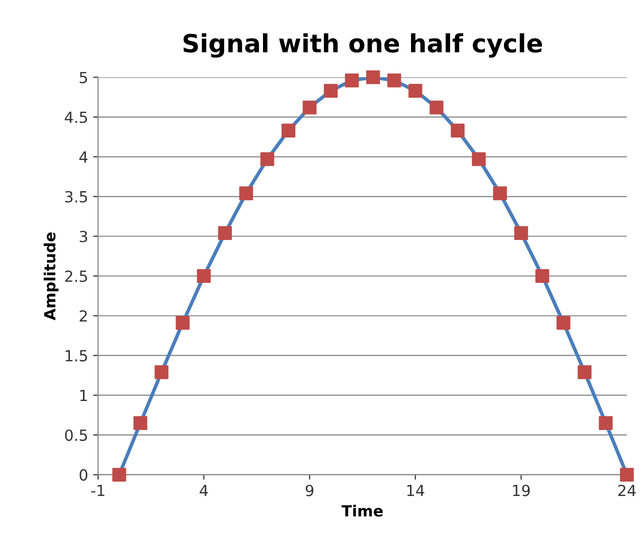 Image resolution: width=641 pixels, height=552 pixels. Describe the element at coordinates (204, 490) in the screenshot. I see `x-tick-label: 4` at that location.